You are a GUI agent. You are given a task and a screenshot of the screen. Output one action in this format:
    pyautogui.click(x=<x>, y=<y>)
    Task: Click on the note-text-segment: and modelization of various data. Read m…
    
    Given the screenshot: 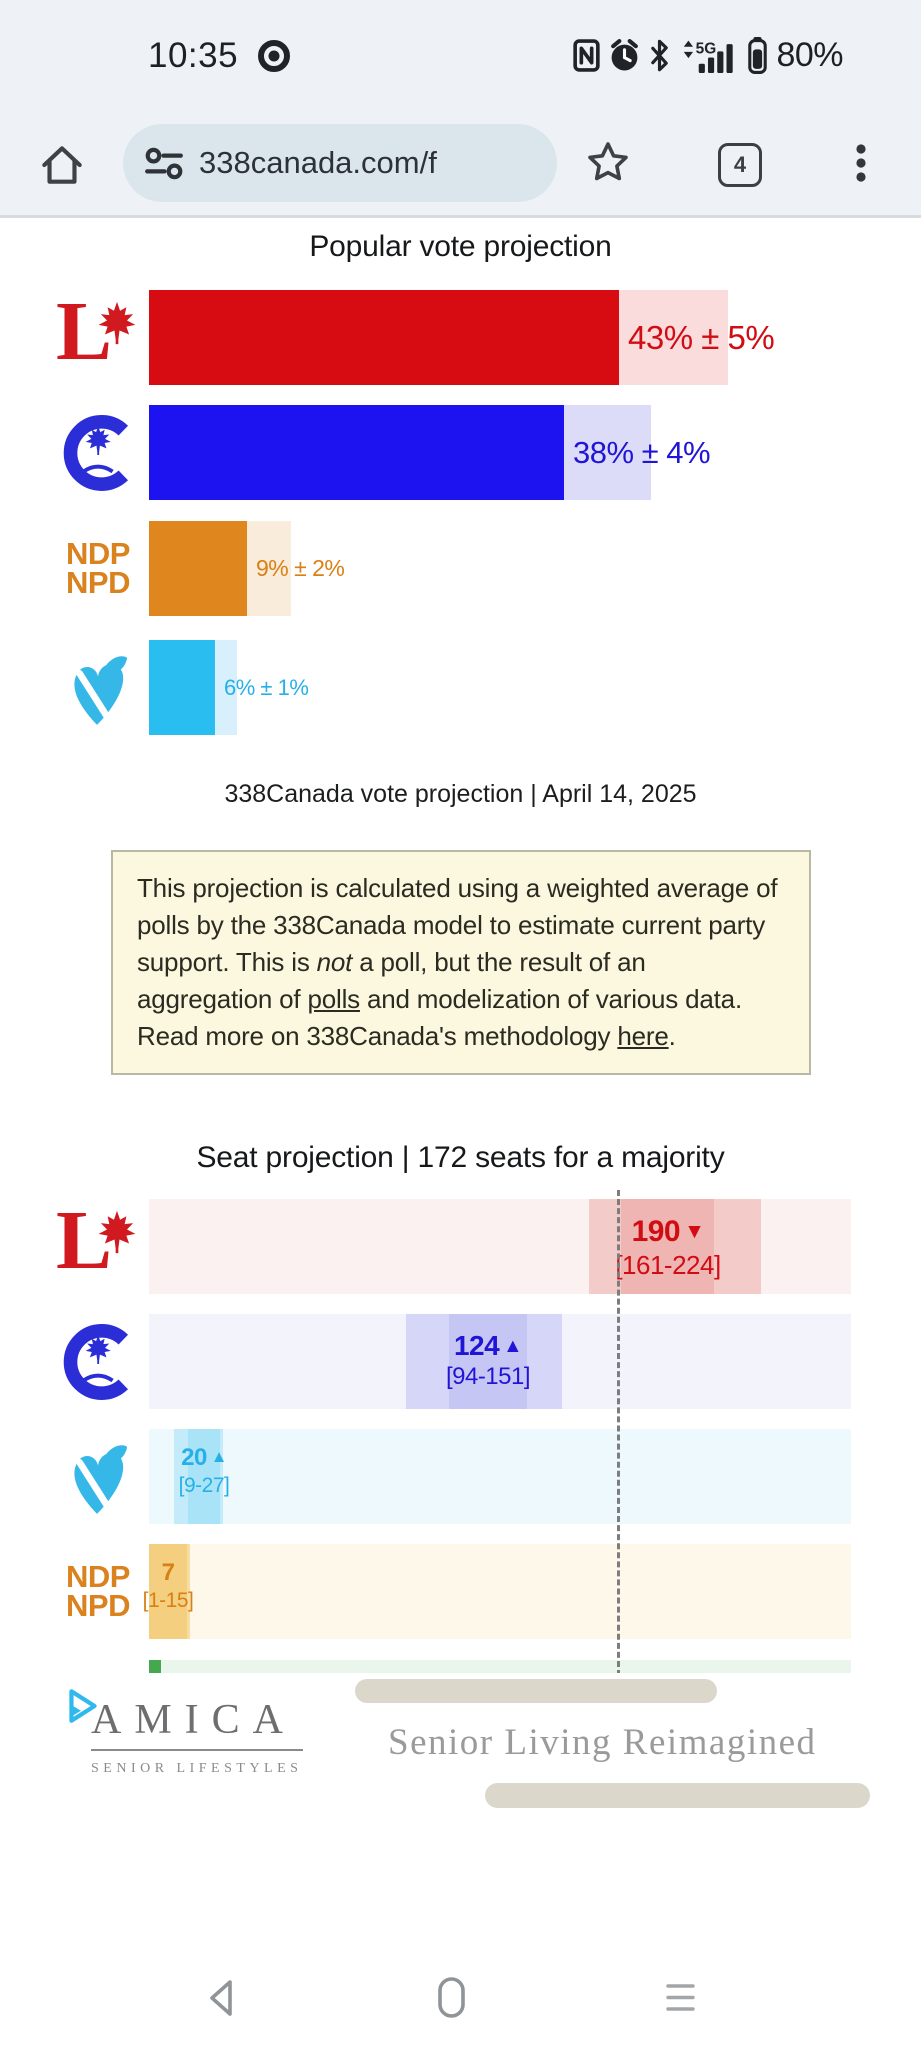 What is the action you would take?
    pyautogui.click(x=439, y=1017)
    